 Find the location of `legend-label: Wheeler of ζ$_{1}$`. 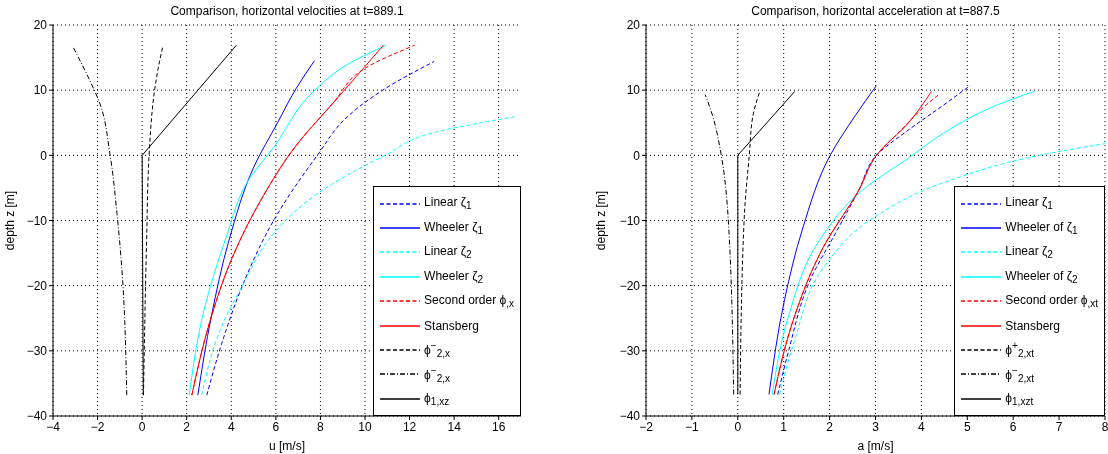

legend-label: Wheeler of ζ$_{1}$ is located at coordinates (1041, 228).